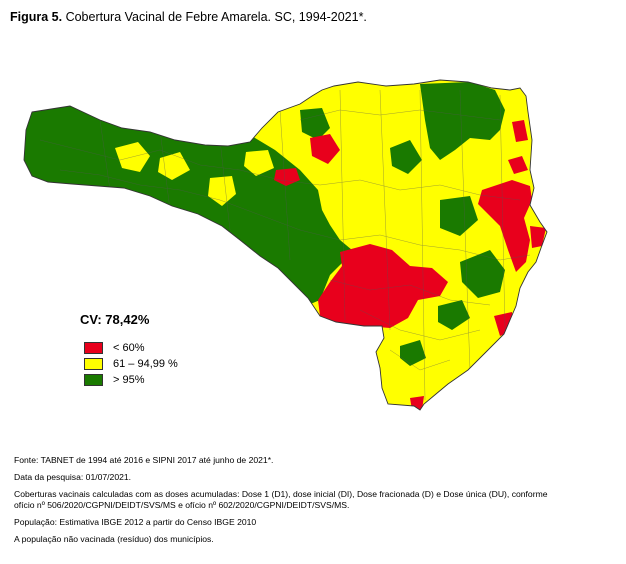 This screenshot has height=564, width=626. Describe the element at coordinates (459, 216) in the screenshot. I see `region-center-green-b` at that location.